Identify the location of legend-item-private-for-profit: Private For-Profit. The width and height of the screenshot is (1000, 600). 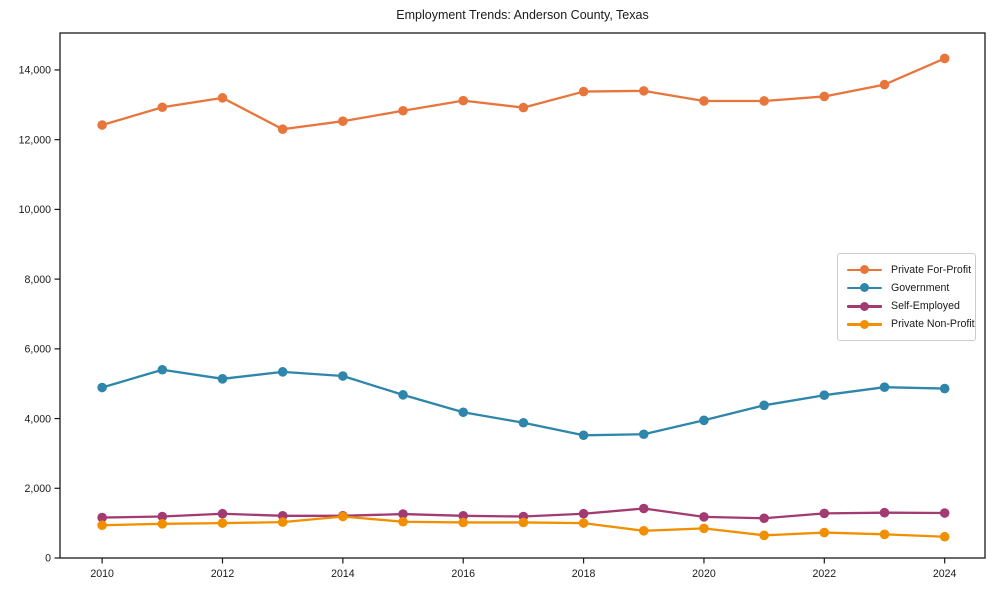
(909, 269).